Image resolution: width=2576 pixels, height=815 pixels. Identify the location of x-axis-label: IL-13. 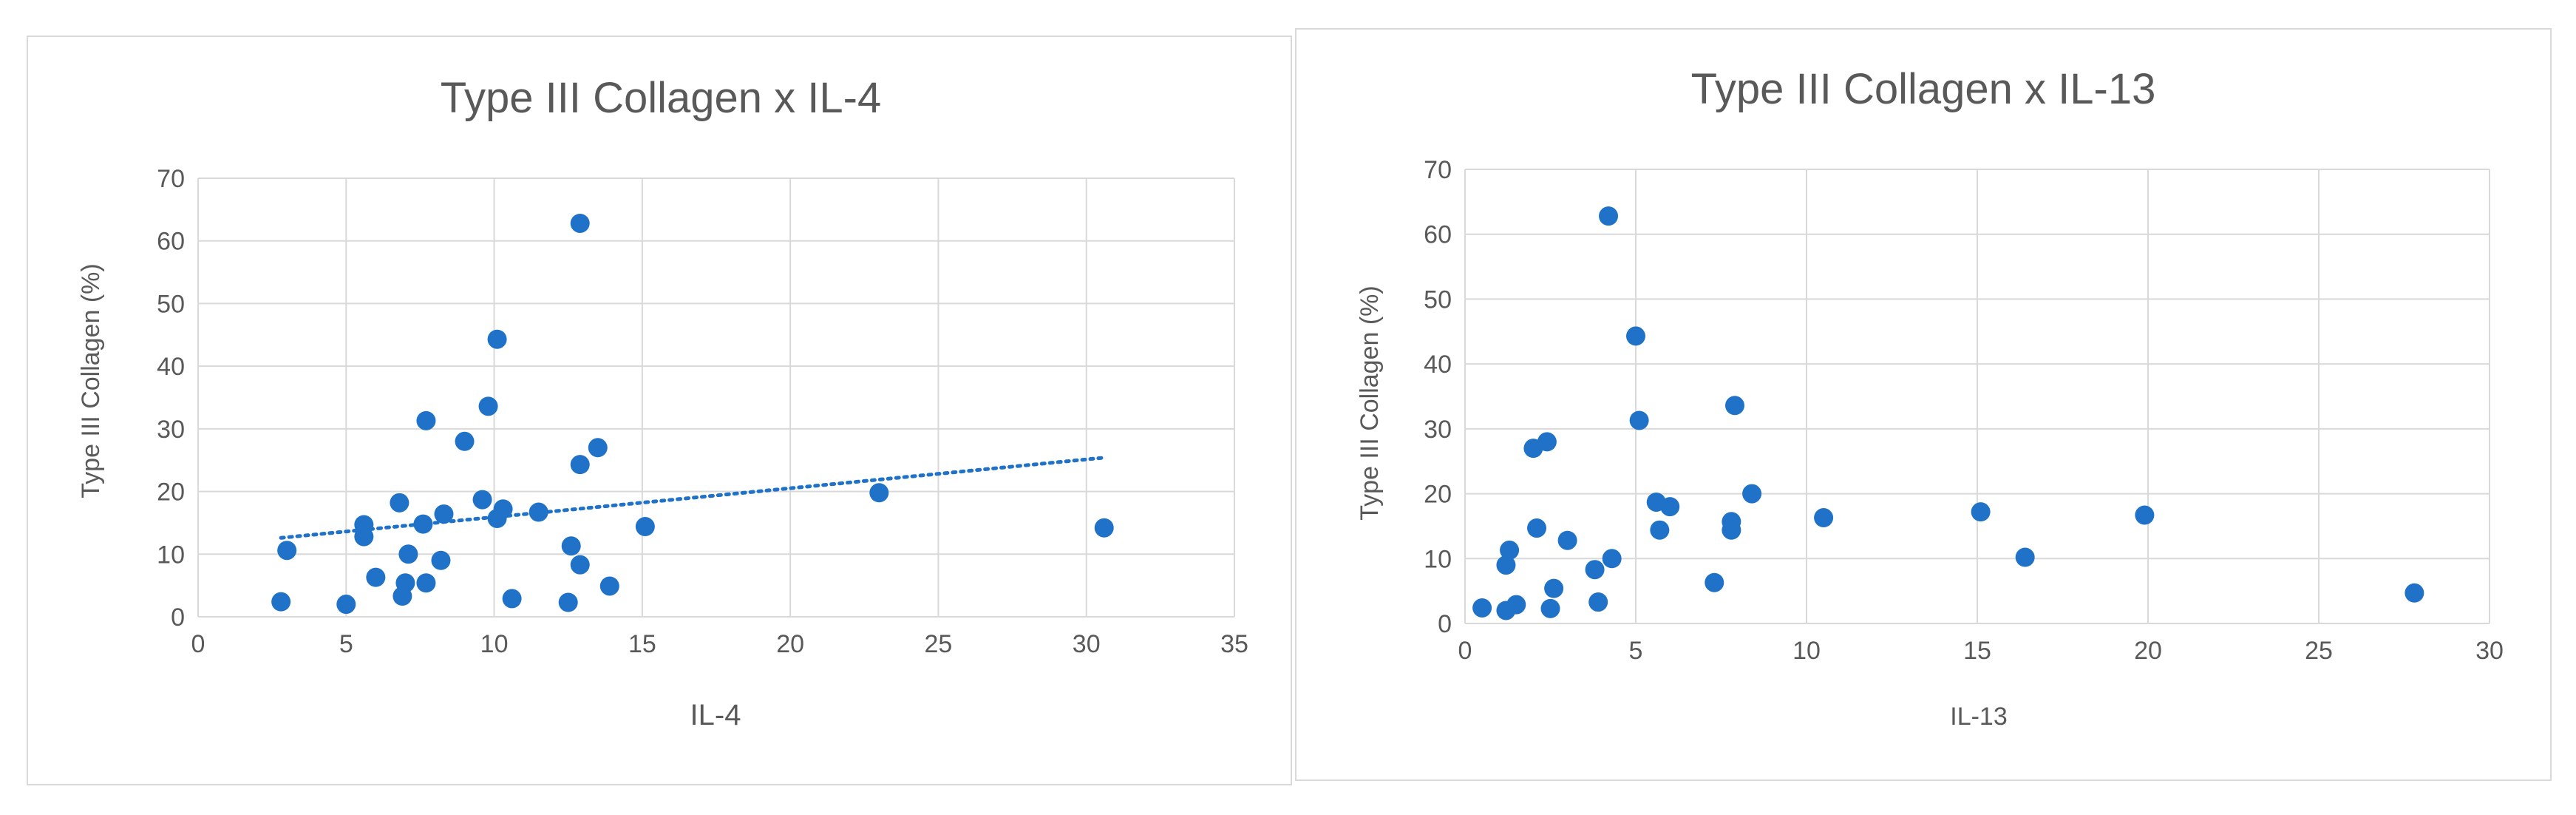
(1979, 717).